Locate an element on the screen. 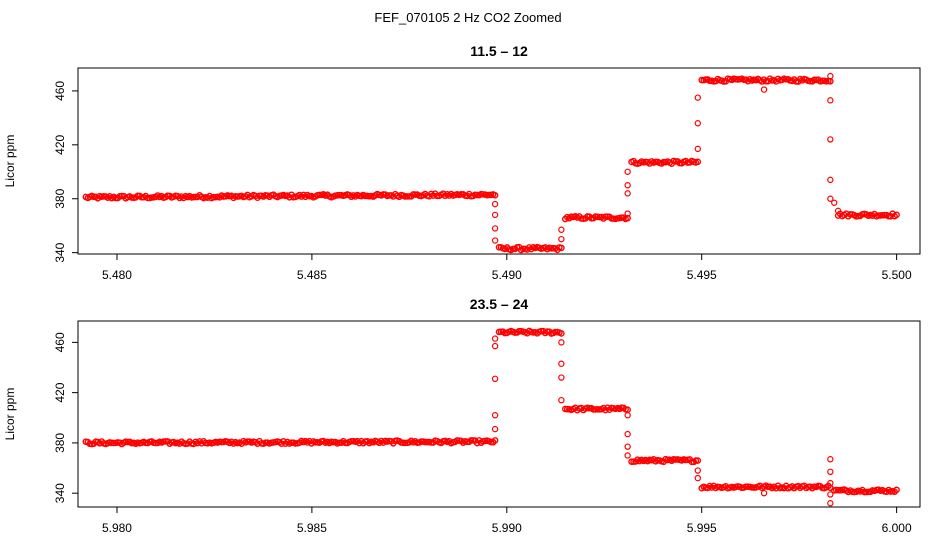 Image resolution: width=936 pixels, height=545 pixels. panel-title: 23.5 – 24 is located at coordinates (499, 304).